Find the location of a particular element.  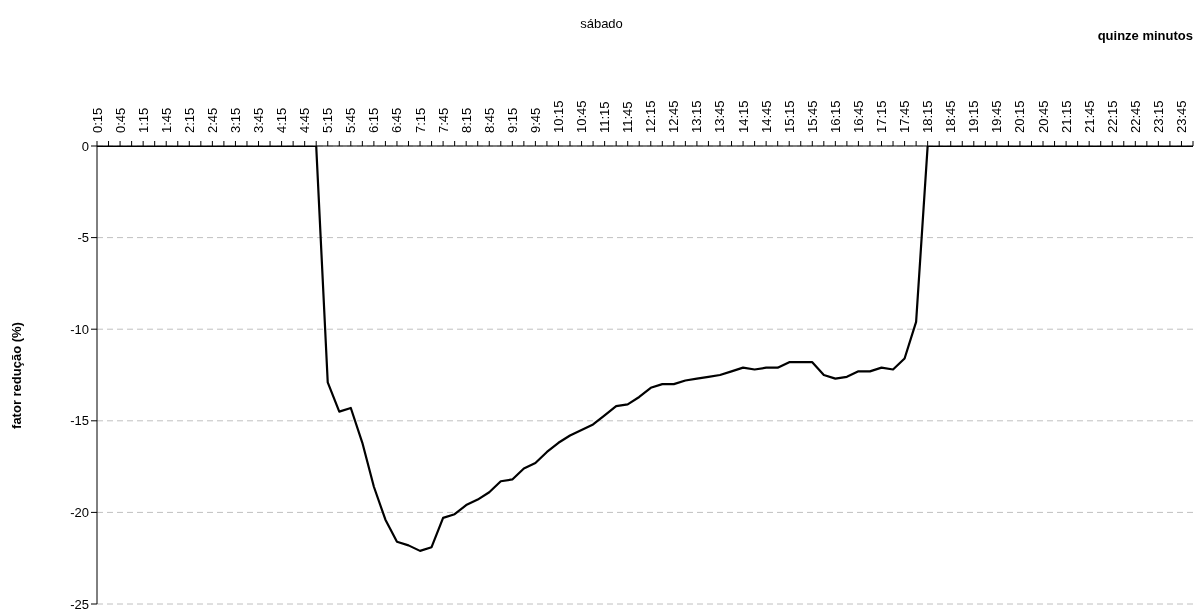

x-tick-label: 6:15 is located at coordinates (374, 120).